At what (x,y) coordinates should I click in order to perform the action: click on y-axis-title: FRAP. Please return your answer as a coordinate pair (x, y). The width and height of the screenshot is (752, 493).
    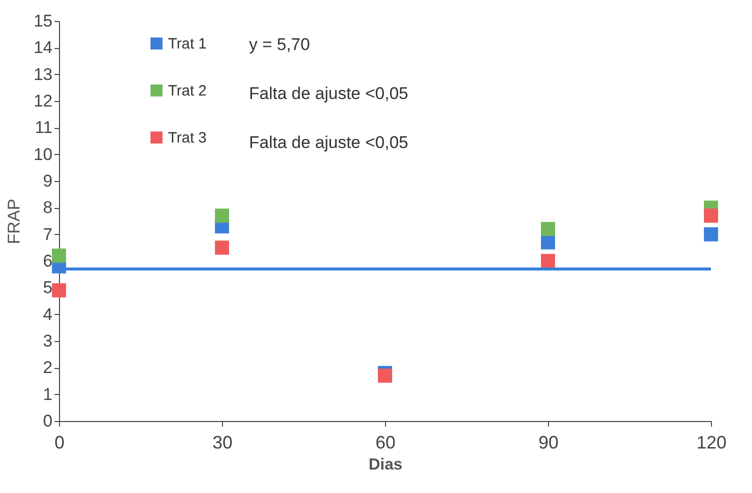
    Looking at the image, I should click on (14, 221).